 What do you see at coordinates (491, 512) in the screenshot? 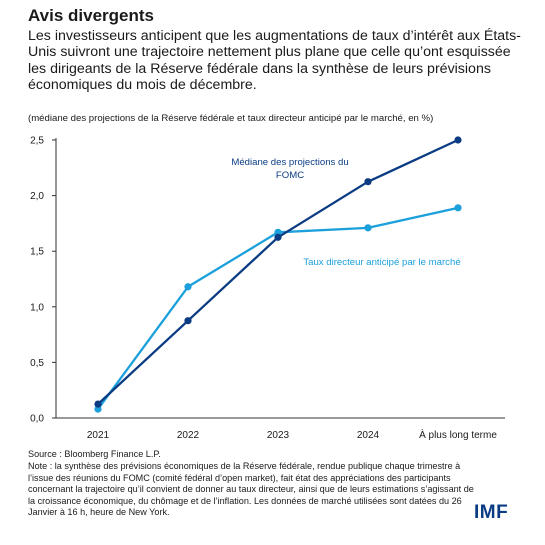
I see `imf-logo: IMF` at bounding box center [491, 512].